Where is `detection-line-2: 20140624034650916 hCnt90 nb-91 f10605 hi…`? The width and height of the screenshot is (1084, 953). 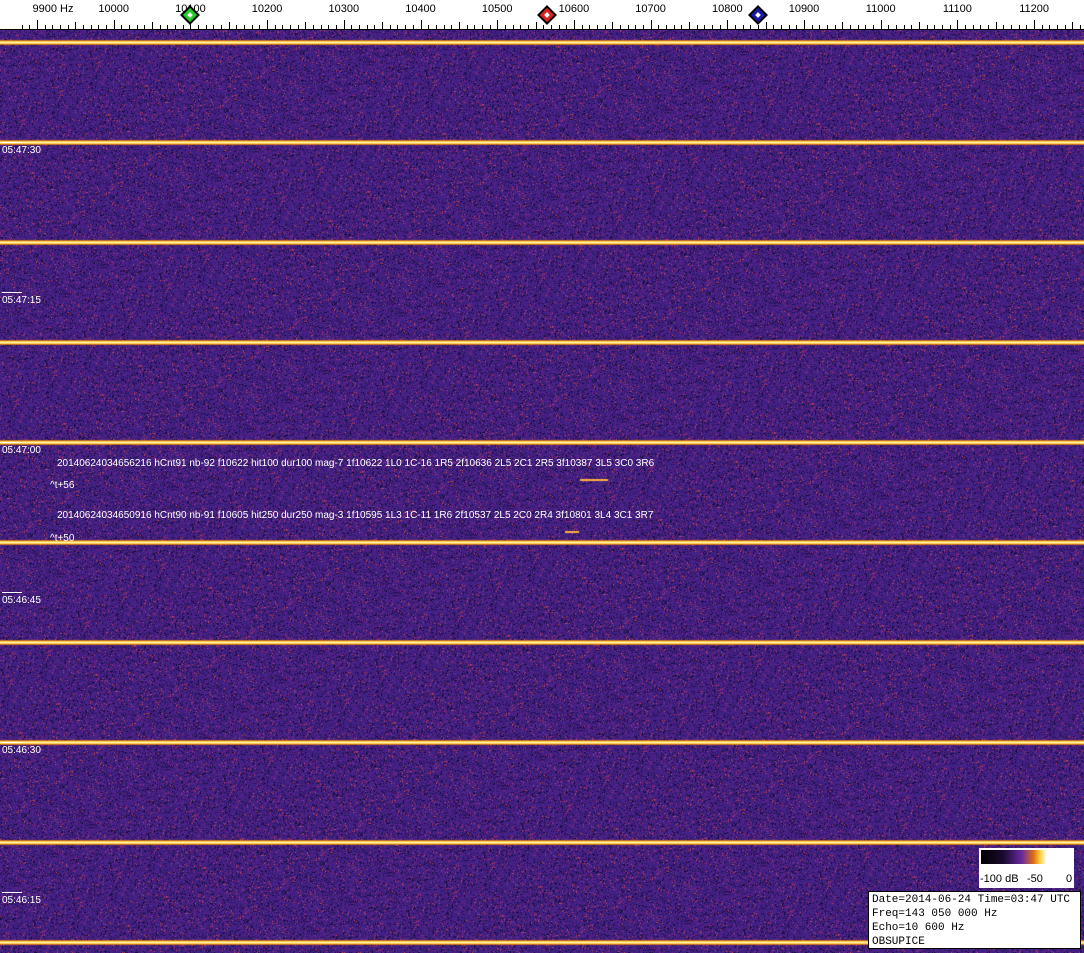 detection-line-2: 20140624034650916 hCnt90 nb-91 f10605 hi… is located at coordinates (355, 515).